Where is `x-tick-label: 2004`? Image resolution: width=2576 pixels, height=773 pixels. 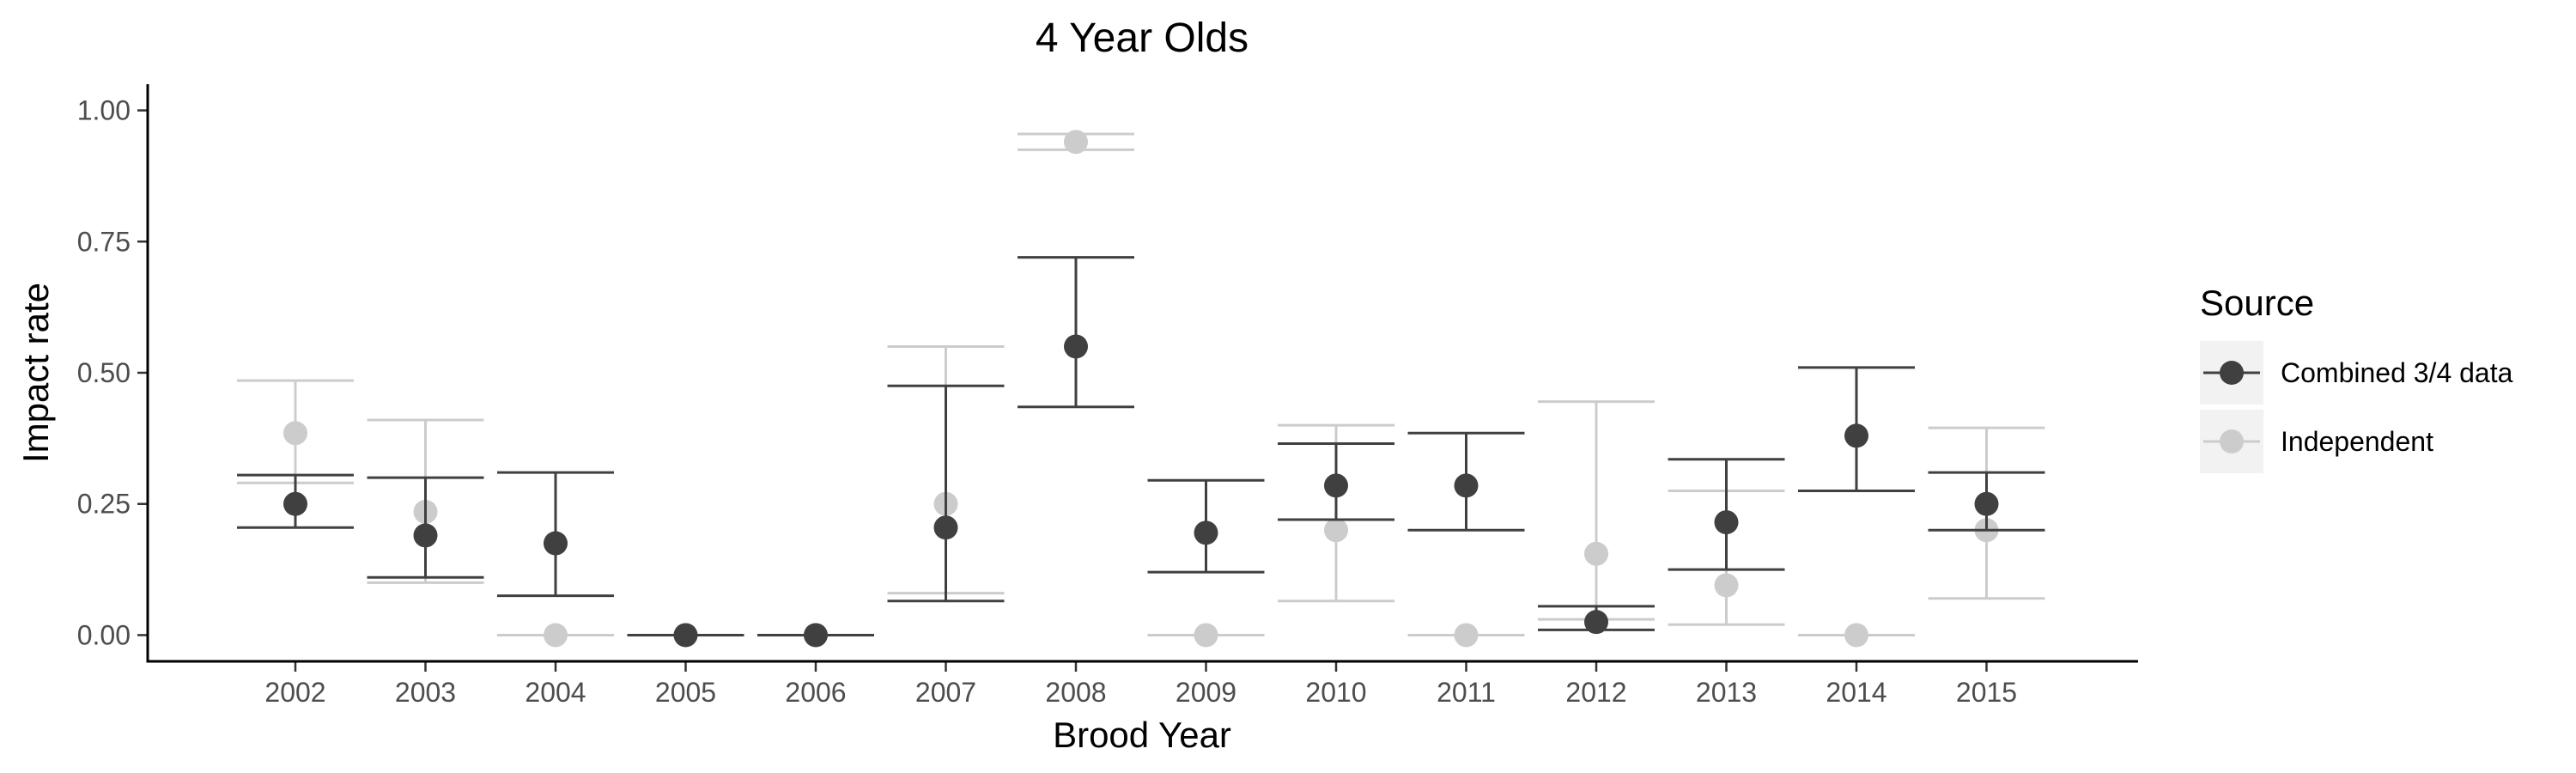
x-tick-label: 2004 is located at coordinates (555, 692).